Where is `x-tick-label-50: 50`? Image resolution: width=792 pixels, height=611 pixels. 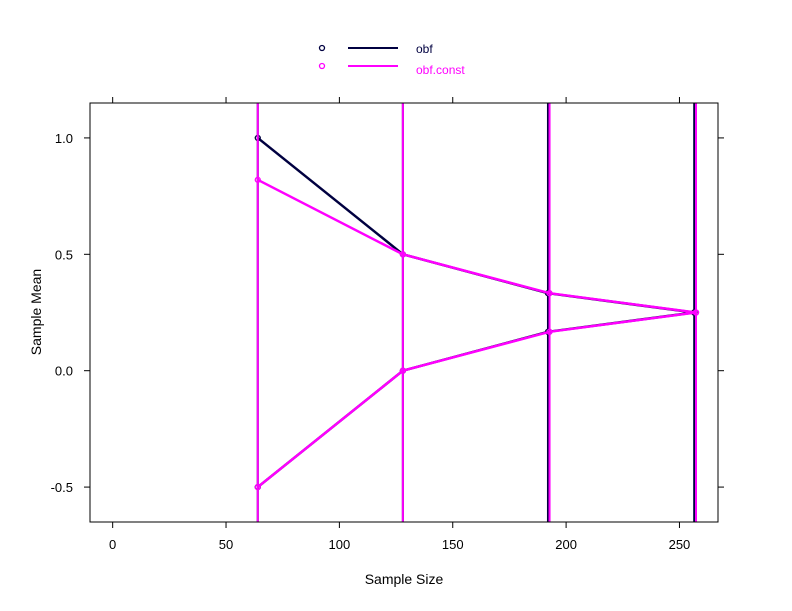 x-tick-label-50: 50 is located at coordinates (226, 544).